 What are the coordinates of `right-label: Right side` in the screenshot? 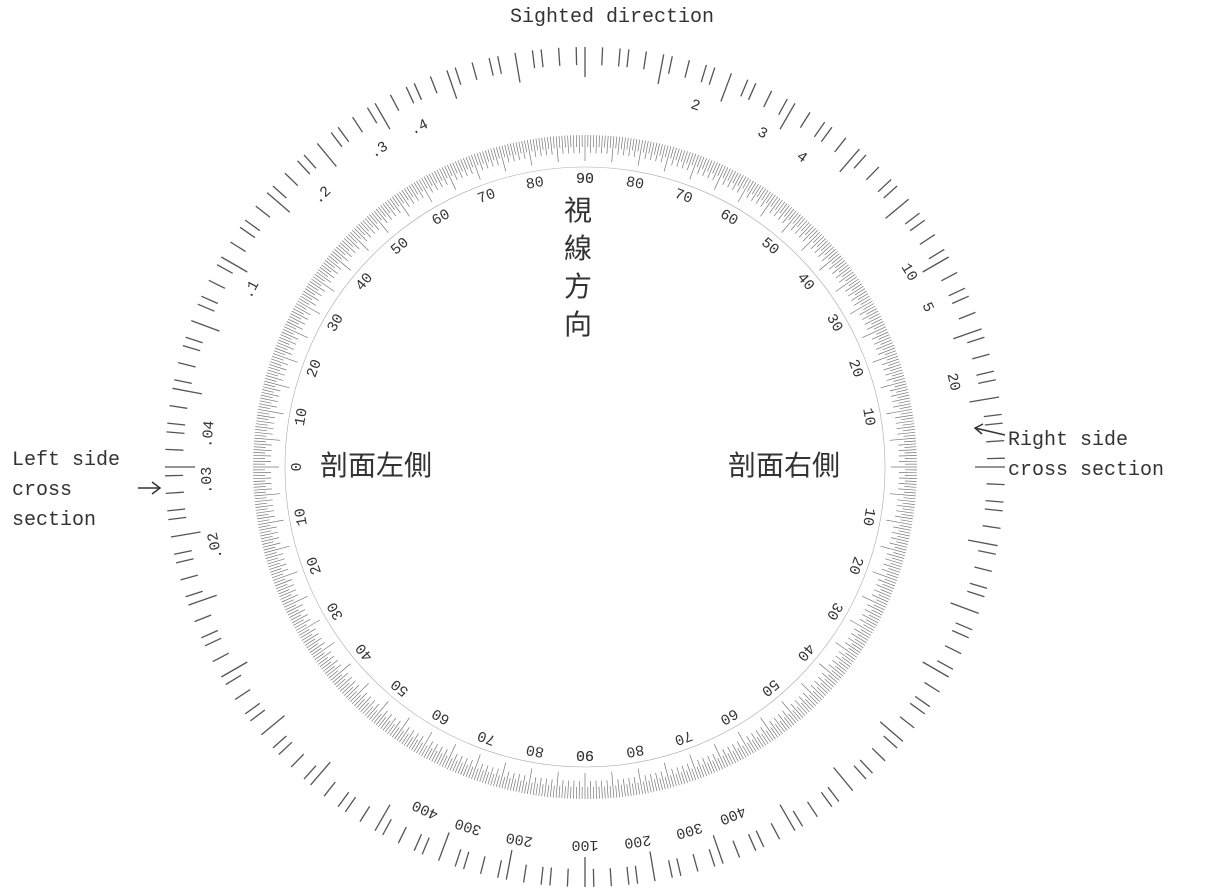 It's located at (1068, 440).